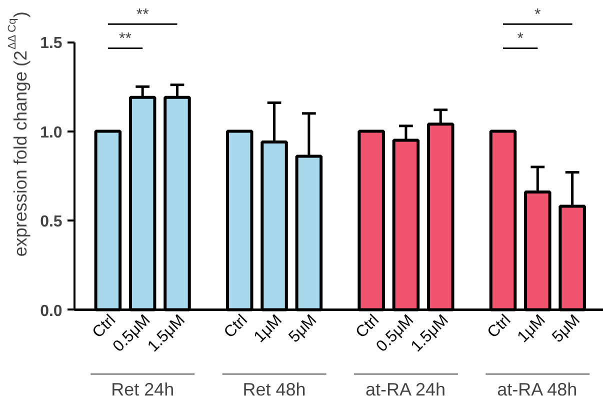 The image size is (603, 403). What do you see at coordinates (51, 222) in the screenshot?
I see `y-tick-label: 0.5` at bounding box center [51, 222].